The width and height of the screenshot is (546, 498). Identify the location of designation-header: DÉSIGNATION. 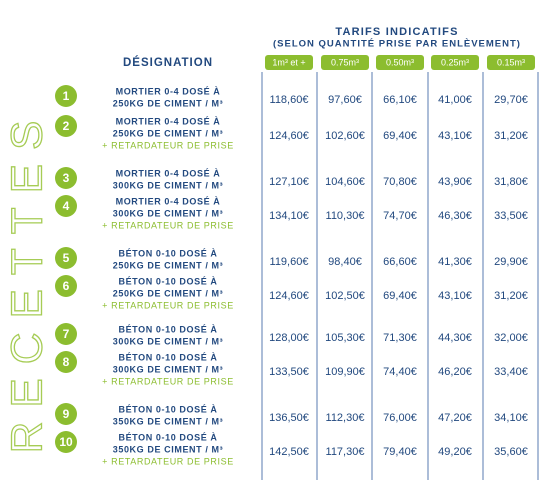
(168, 62).